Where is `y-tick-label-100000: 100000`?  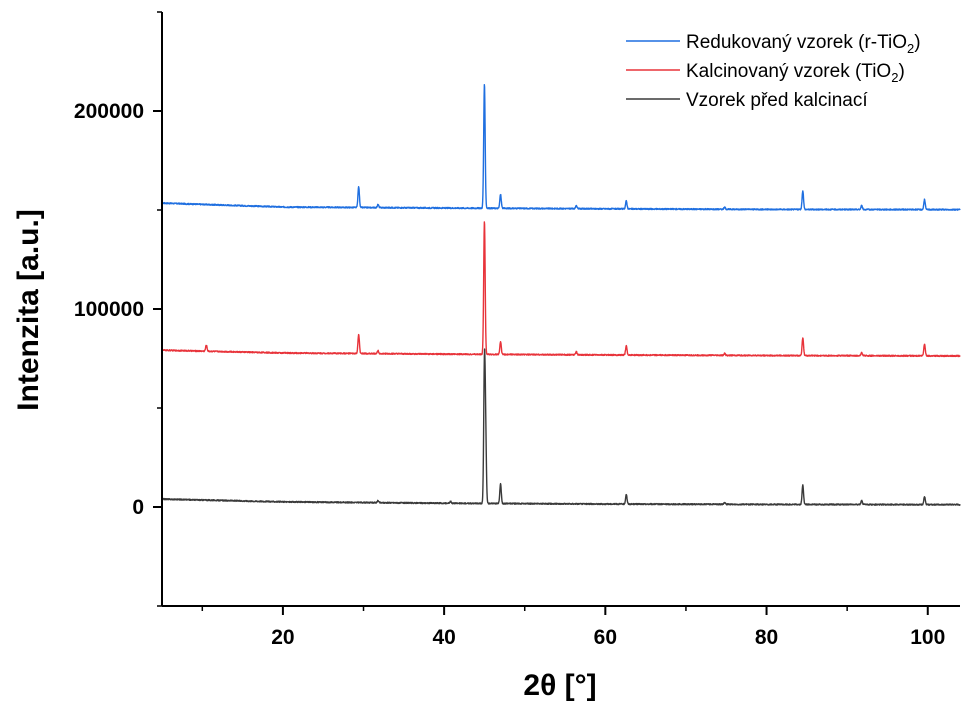
y-tick-label-100000: 100000 is located at coordinates (109, 309).